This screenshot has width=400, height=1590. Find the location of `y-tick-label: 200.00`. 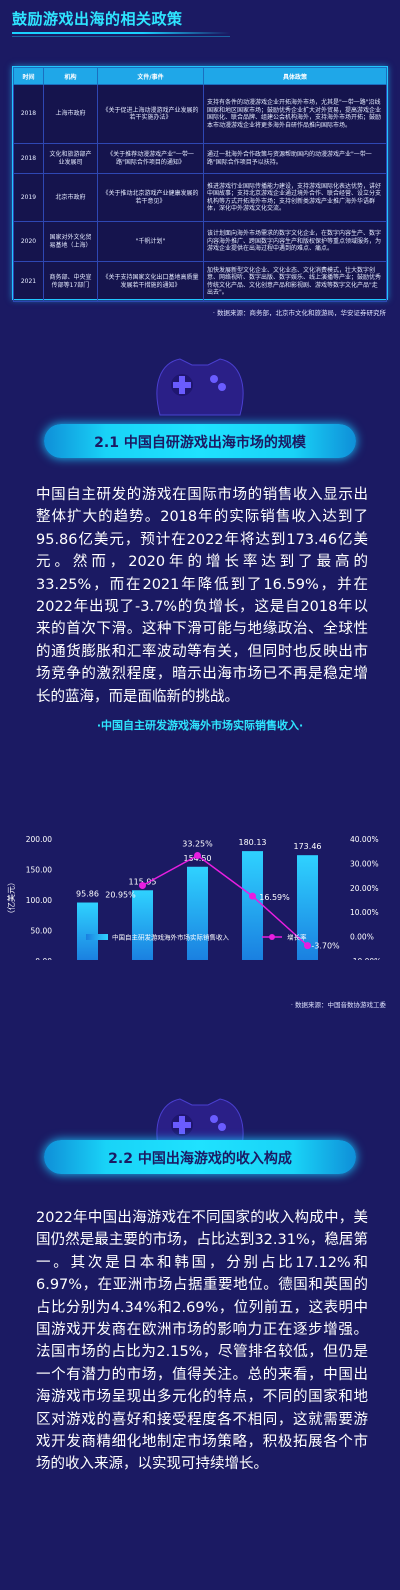

y-tick-label: 200.00 is located at coordinates (39, 839).